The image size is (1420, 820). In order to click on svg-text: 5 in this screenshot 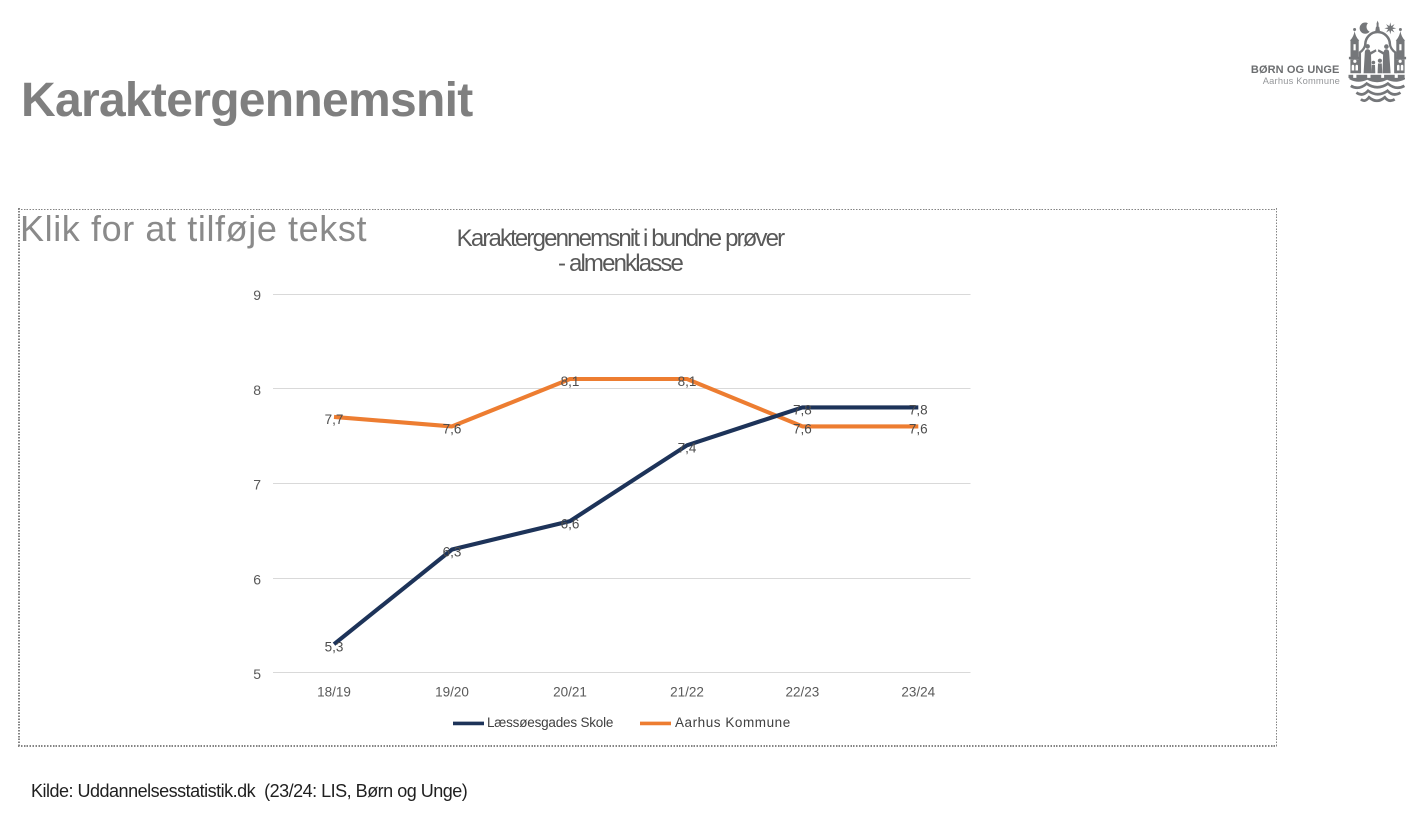, I will do `click(257, 674)`.